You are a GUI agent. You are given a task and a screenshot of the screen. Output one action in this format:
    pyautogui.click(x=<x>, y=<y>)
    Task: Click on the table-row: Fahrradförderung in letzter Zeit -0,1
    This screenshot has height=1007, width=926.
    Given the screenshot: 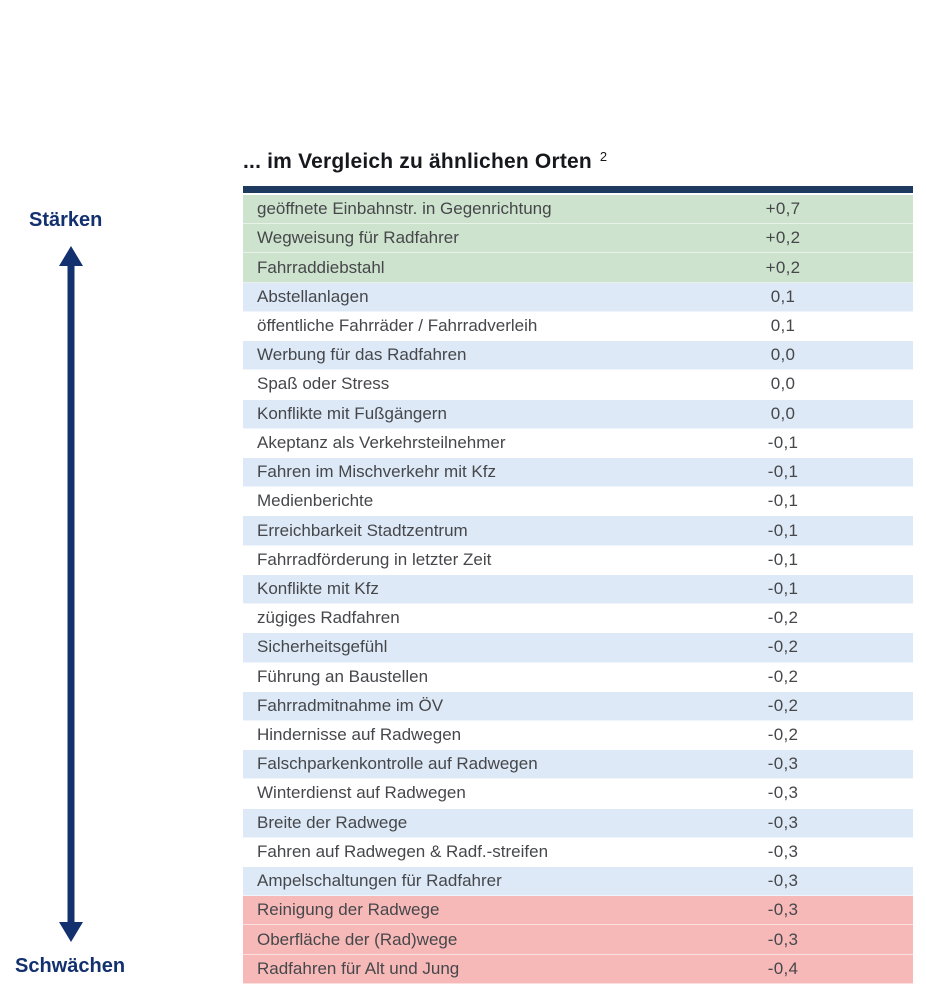 What is the action you would take?
    pyautogui.click(x=578, y=560)
    